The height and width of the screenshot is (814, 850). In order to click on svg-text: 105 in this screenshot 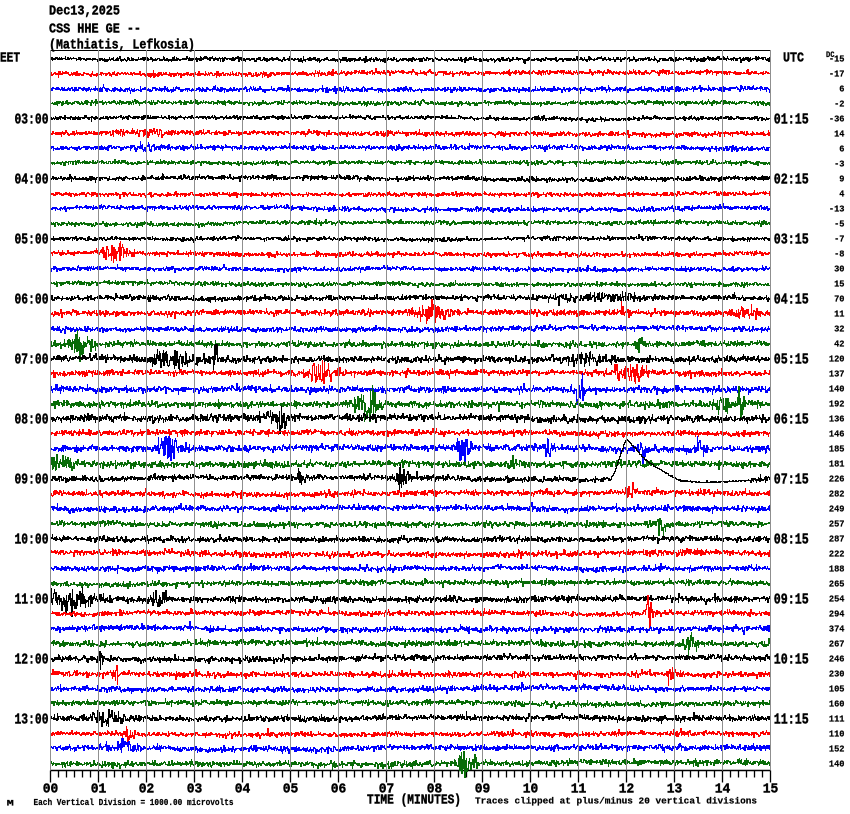, I will do `click(837, 689)`.